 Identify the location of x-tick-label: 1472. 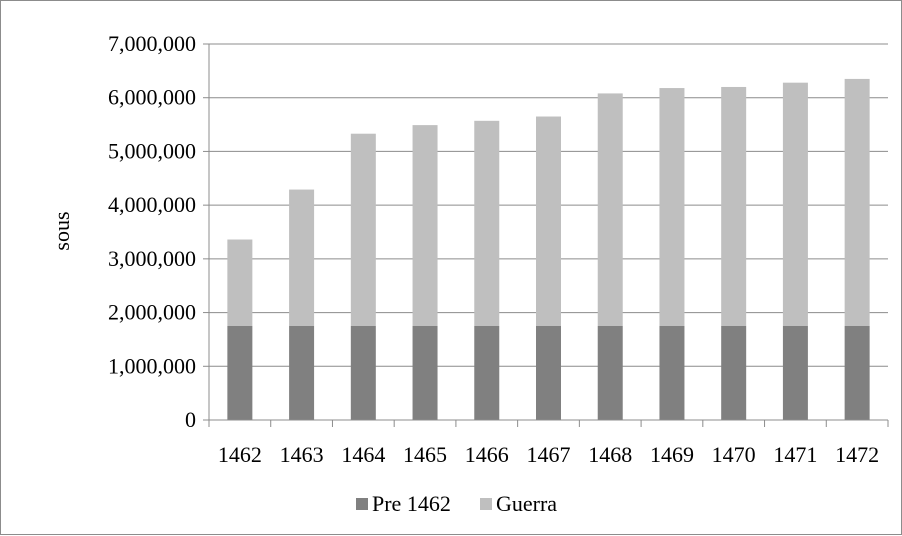
(857, 454).